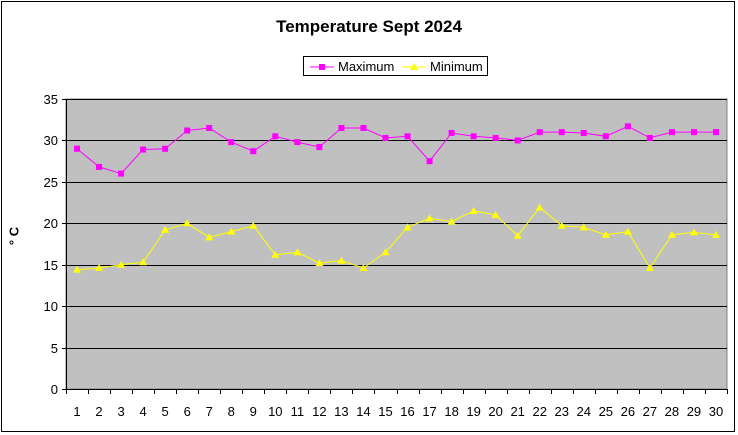  What do you see at coordinates (395, 66) in the screenshot?
I see `legend: Maximum Minimum` at bounding box center [395, 66].